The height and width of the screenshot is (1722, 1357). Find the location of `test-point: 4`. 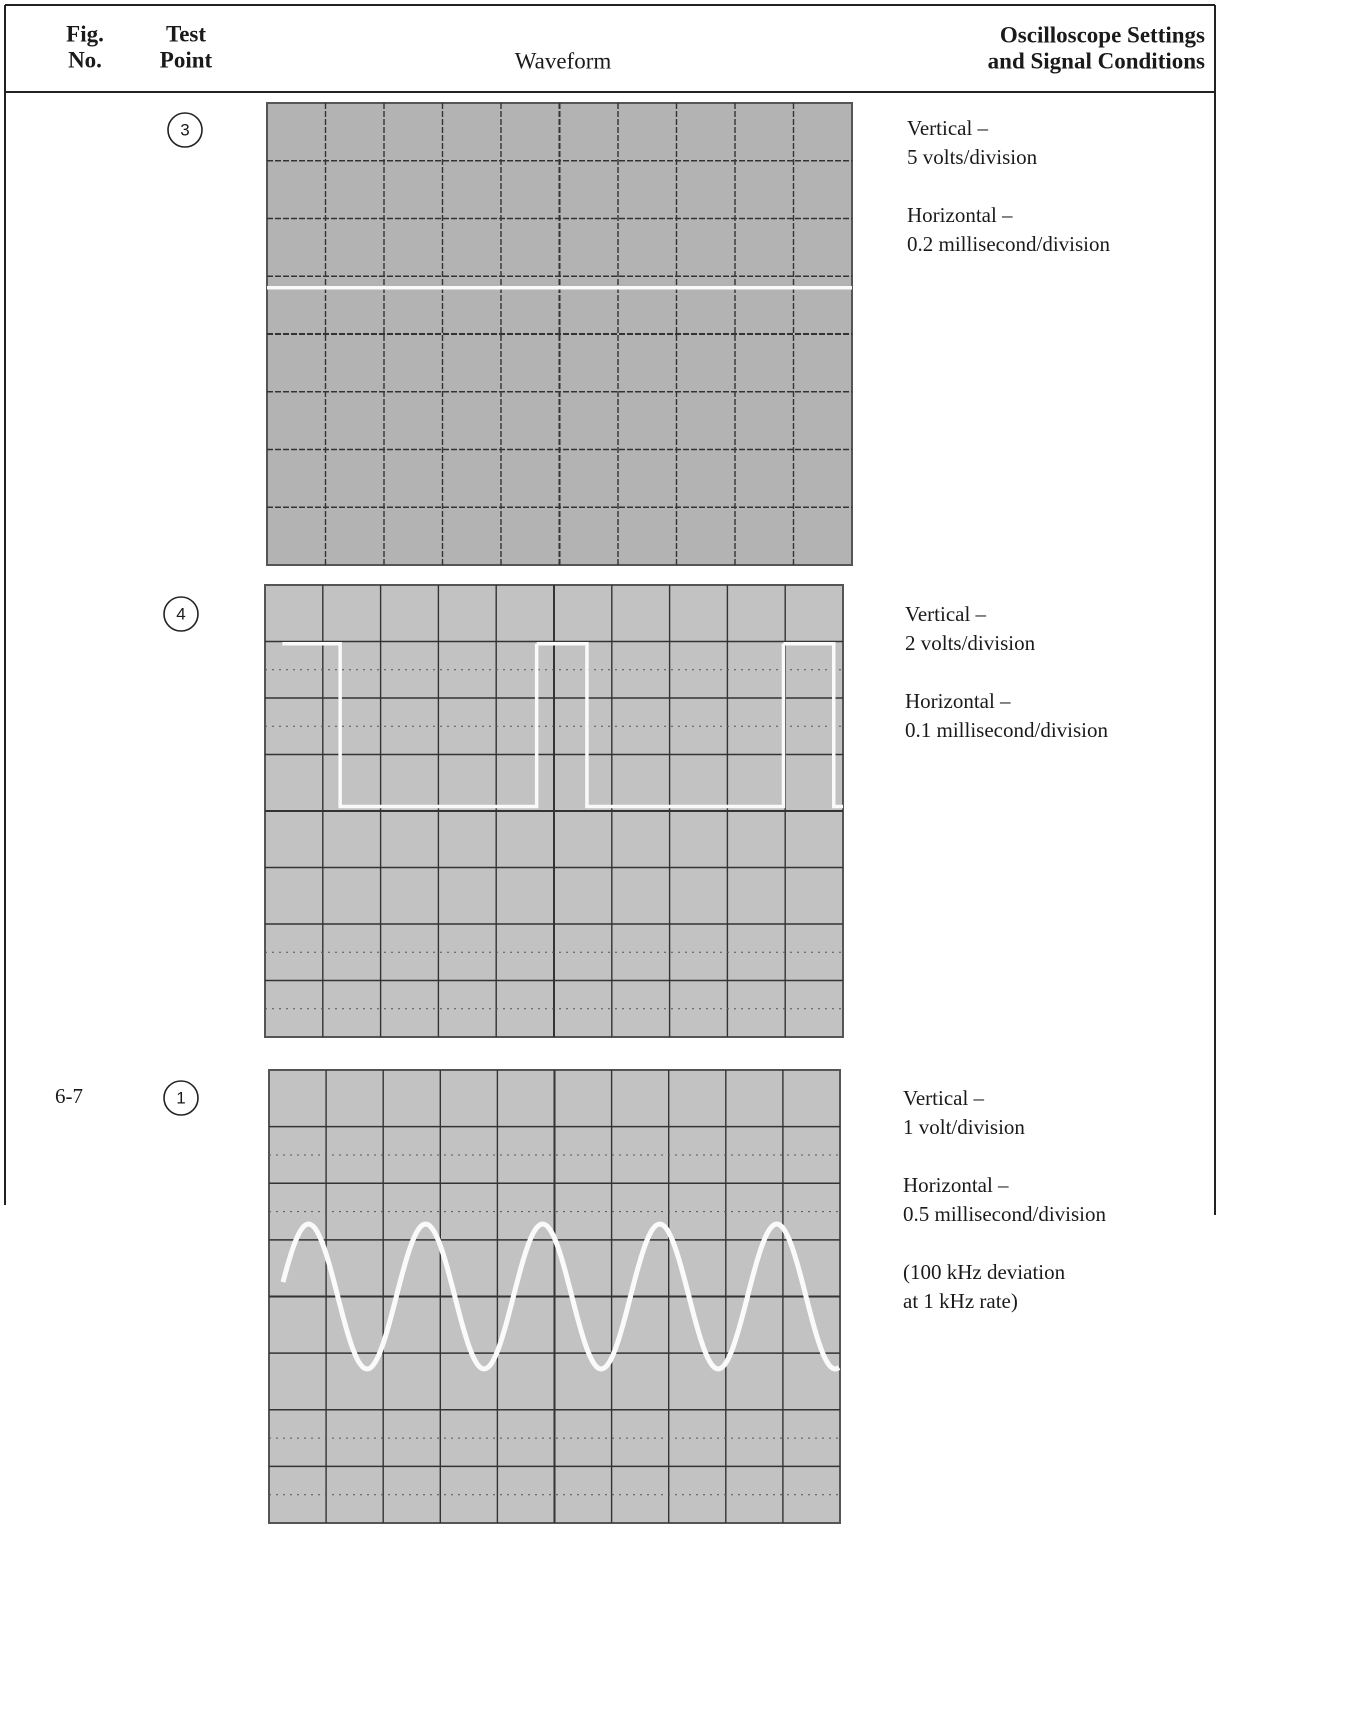

test-point: 4 is located at coordinates (180, 613).